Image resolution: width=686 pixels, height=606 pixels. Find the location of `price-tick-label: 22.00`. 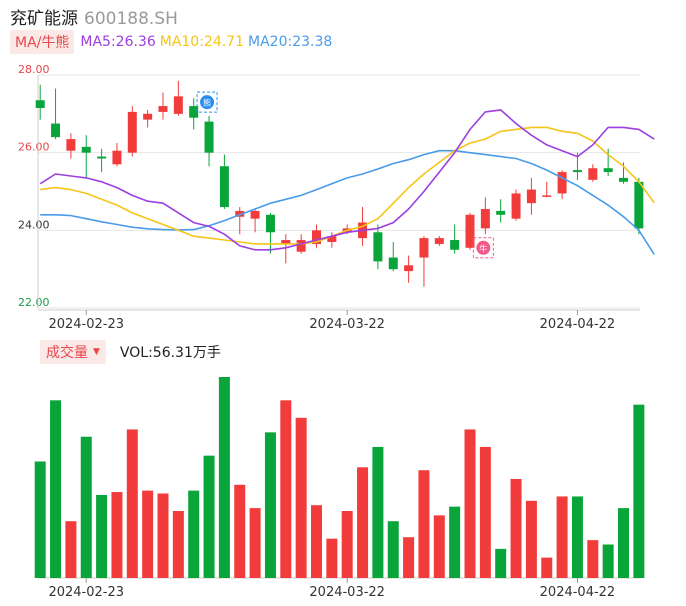

price-tick-label: 22.00 is located at coordinates (34, 302).